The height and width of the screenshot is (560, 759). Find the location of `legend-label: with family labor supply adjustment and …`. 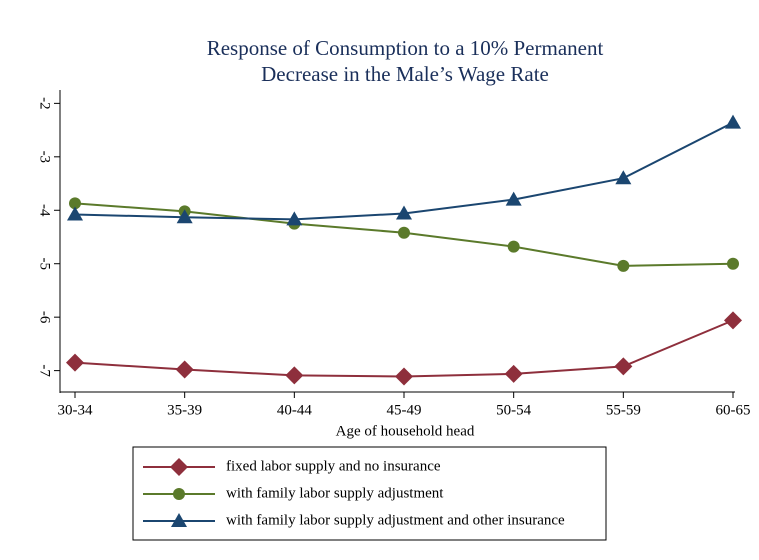

legend-label: with family labor supply adjustment and … is located at coordinates (395, 520).